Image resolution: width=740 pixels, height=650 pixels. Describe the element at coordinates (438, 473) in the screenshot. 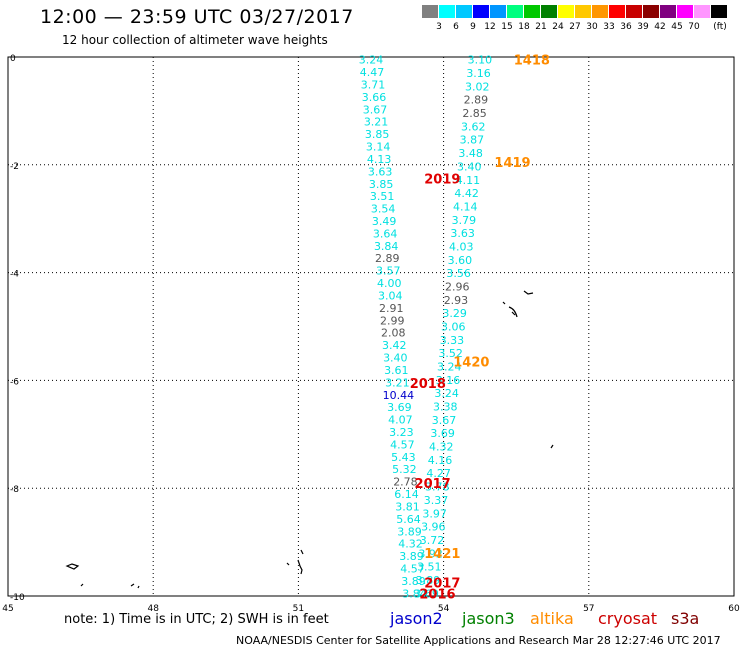

I see `wave-height-value: 4.27` at that location.